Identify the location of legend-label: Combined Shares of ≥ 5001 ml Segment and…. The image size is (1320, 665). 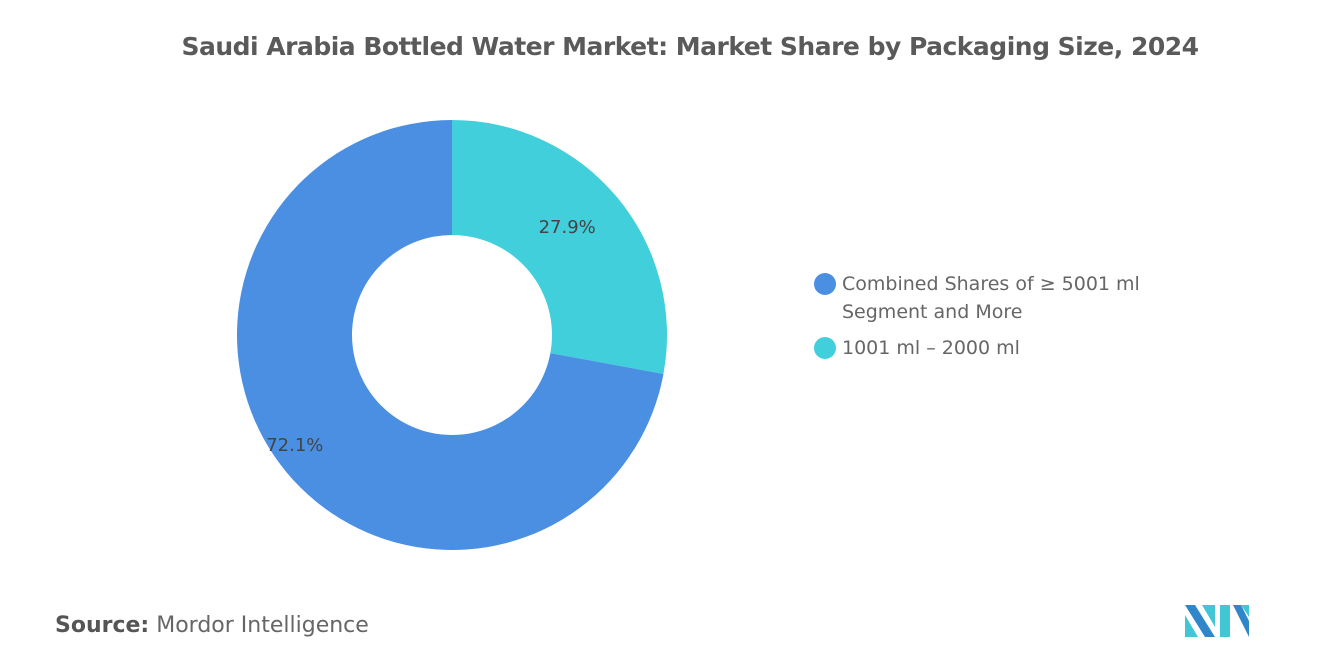
(991, 298).